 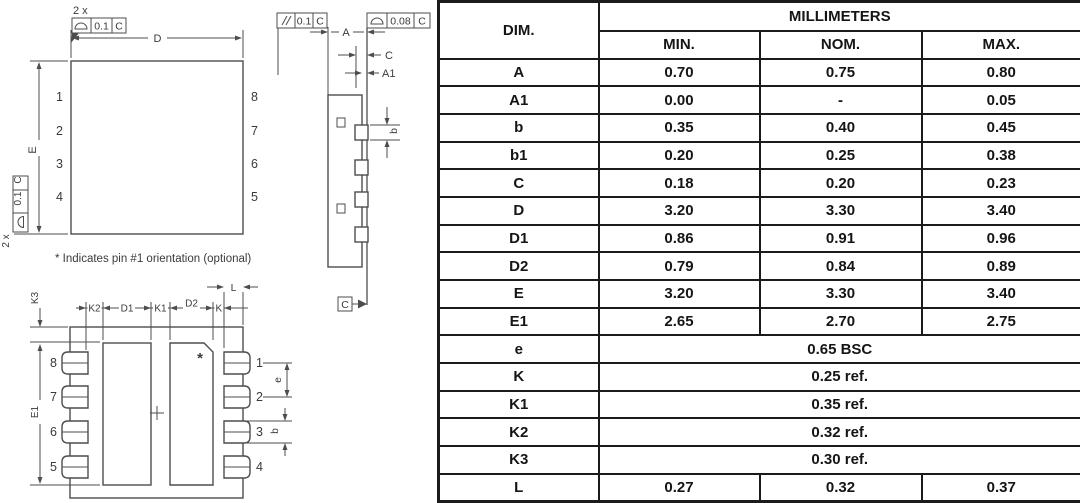 I want to click on span-cell: 0.65 BSC, so click(x=838, y=349).